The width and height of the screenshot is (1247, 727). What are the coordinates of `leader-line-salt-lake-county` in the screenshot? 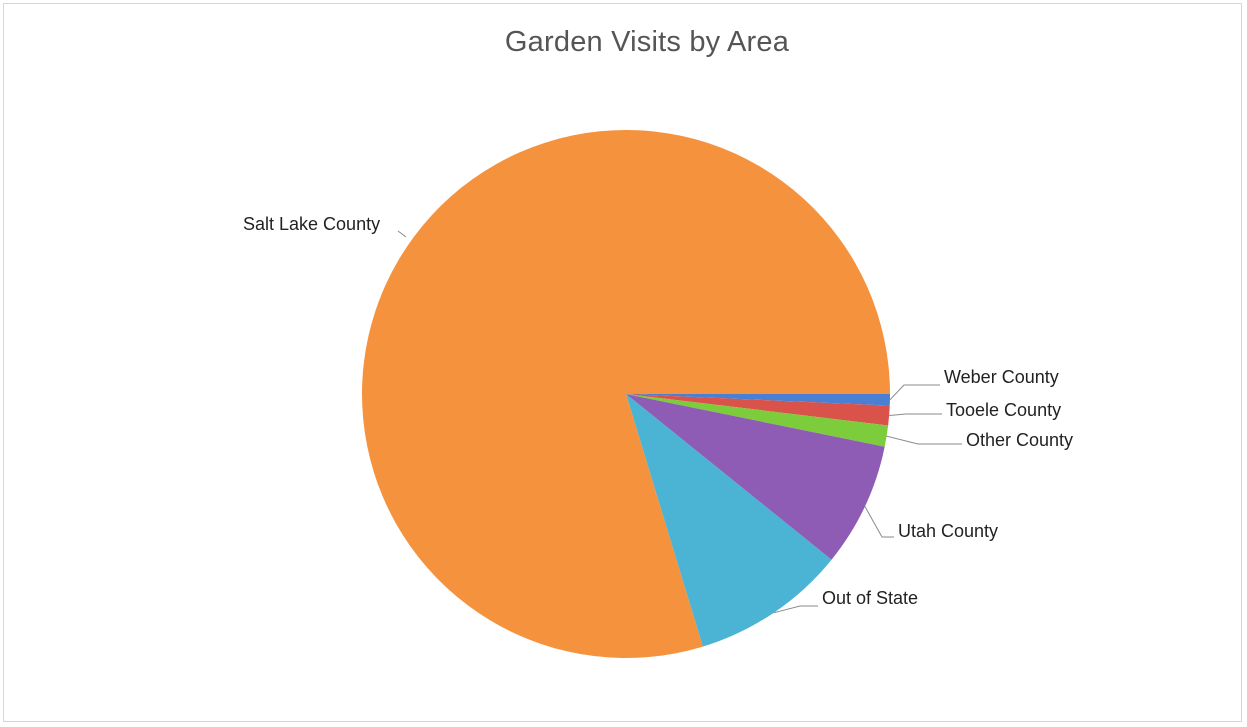 It's located at (402, 234).